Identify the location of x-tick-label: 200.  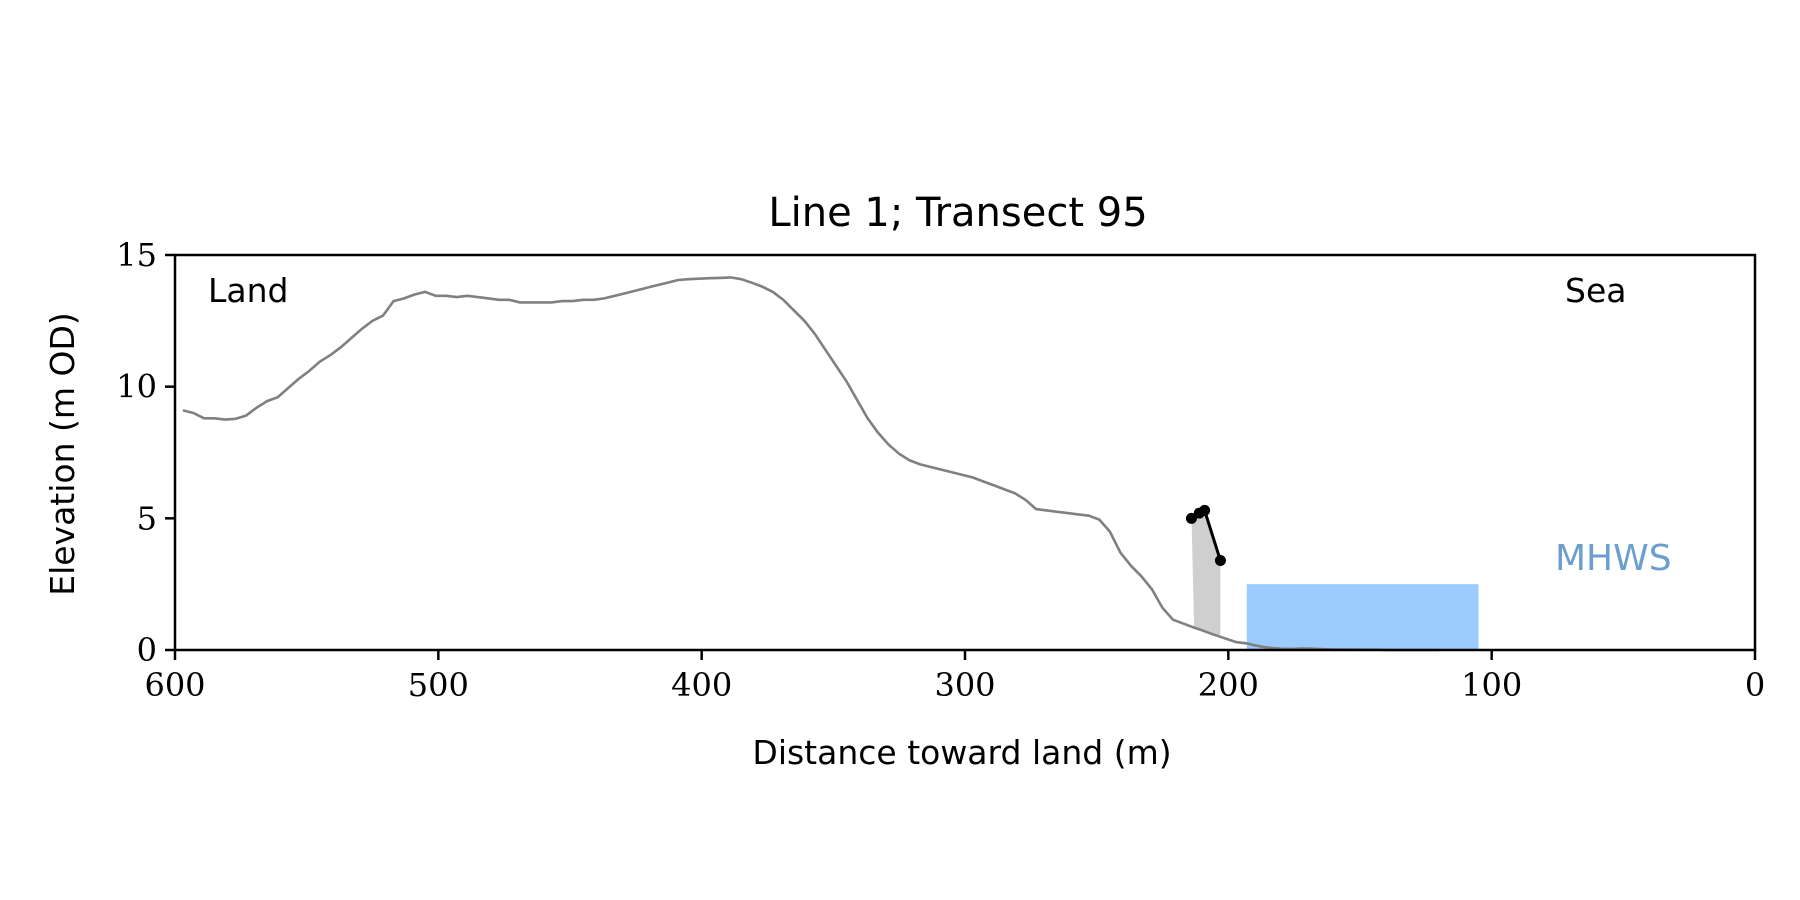
(1228, 685).